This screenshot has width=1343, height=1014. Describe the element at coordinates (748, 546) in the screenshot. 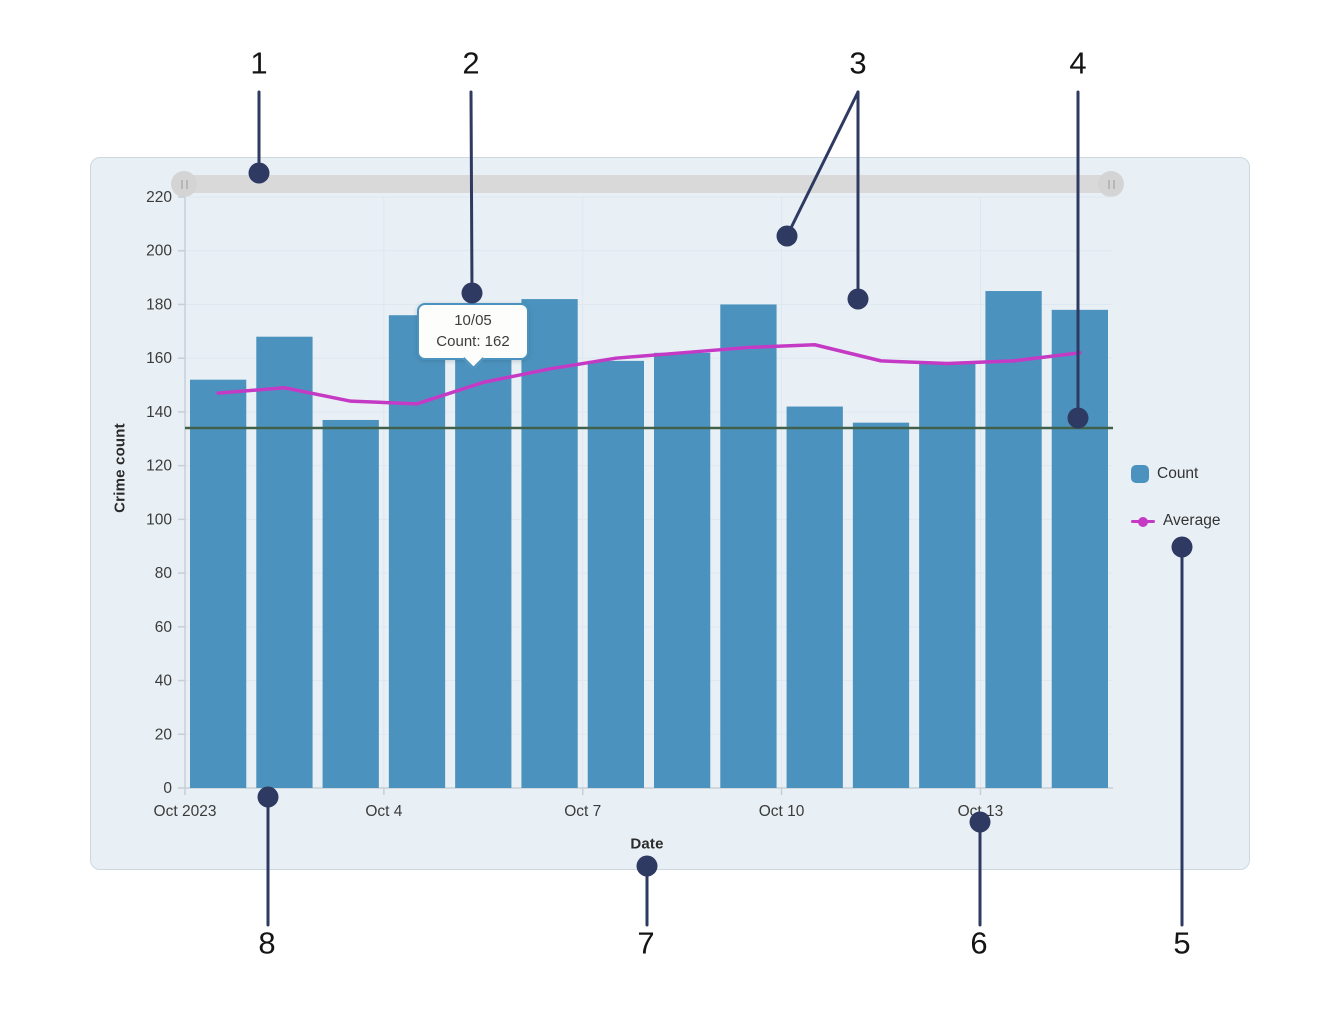

I see `bar-10/09` at that location.